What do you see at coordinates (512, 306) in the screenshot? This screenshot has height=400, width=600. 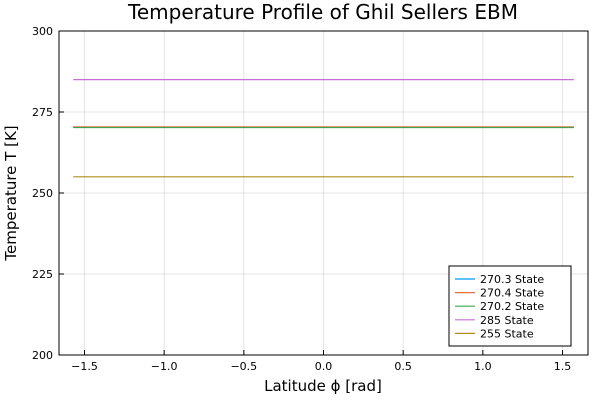 I see `legend-label: 270.2 State` at bounding box center [512, 306].